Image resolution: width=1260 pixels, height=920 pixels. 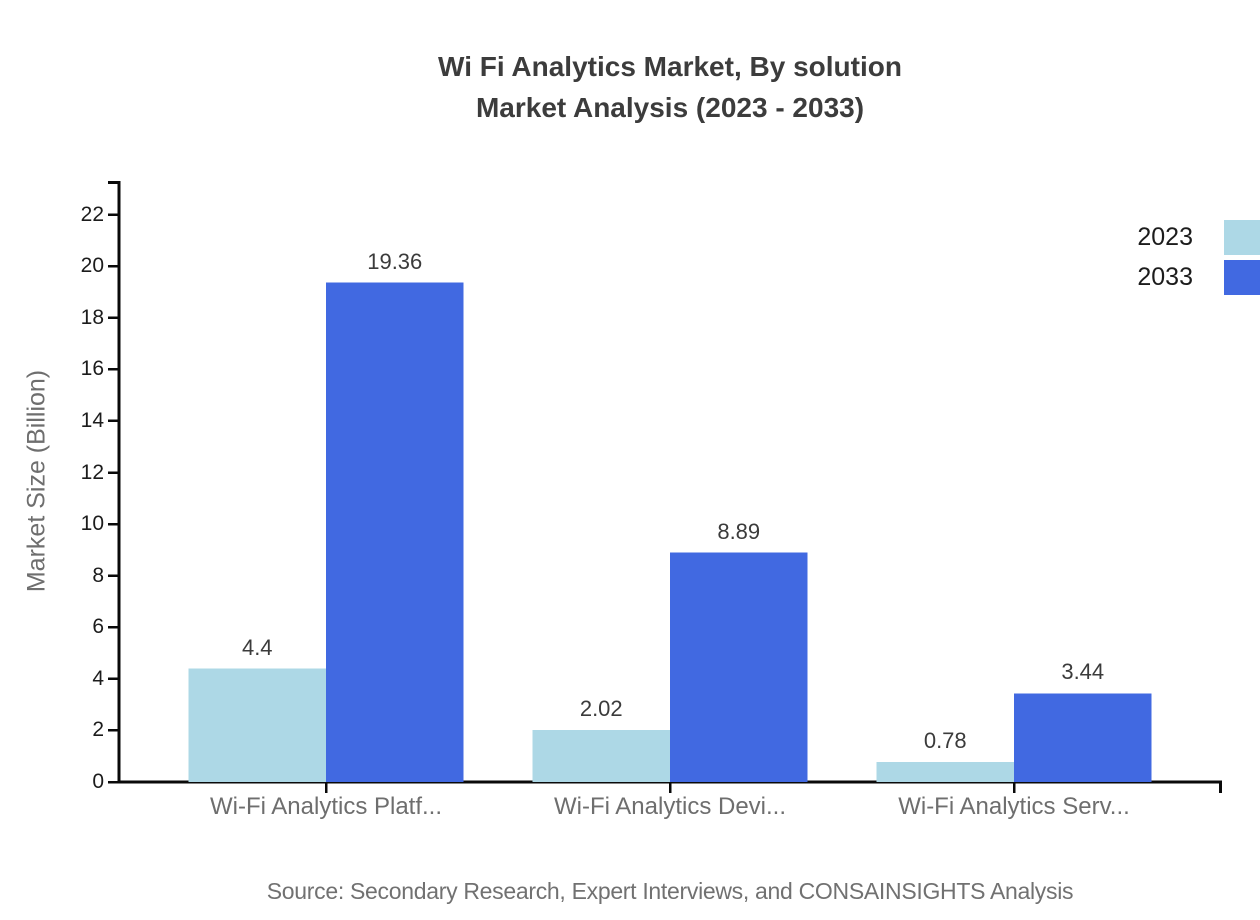 I want to click on y-tick-label-20: 20, so click(x=92, y=266).